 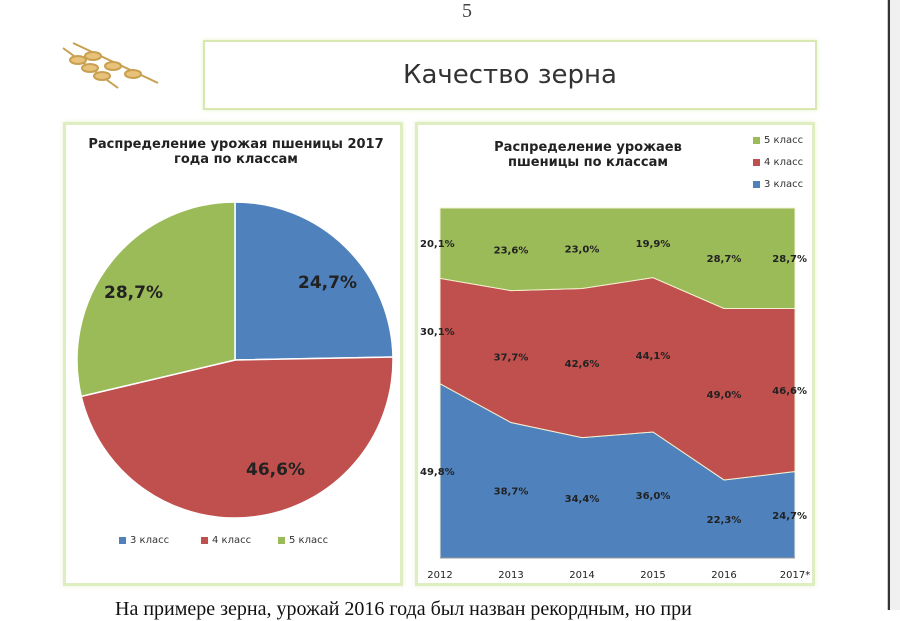 I want to click on scrollbar, so click(x=893, y=305).